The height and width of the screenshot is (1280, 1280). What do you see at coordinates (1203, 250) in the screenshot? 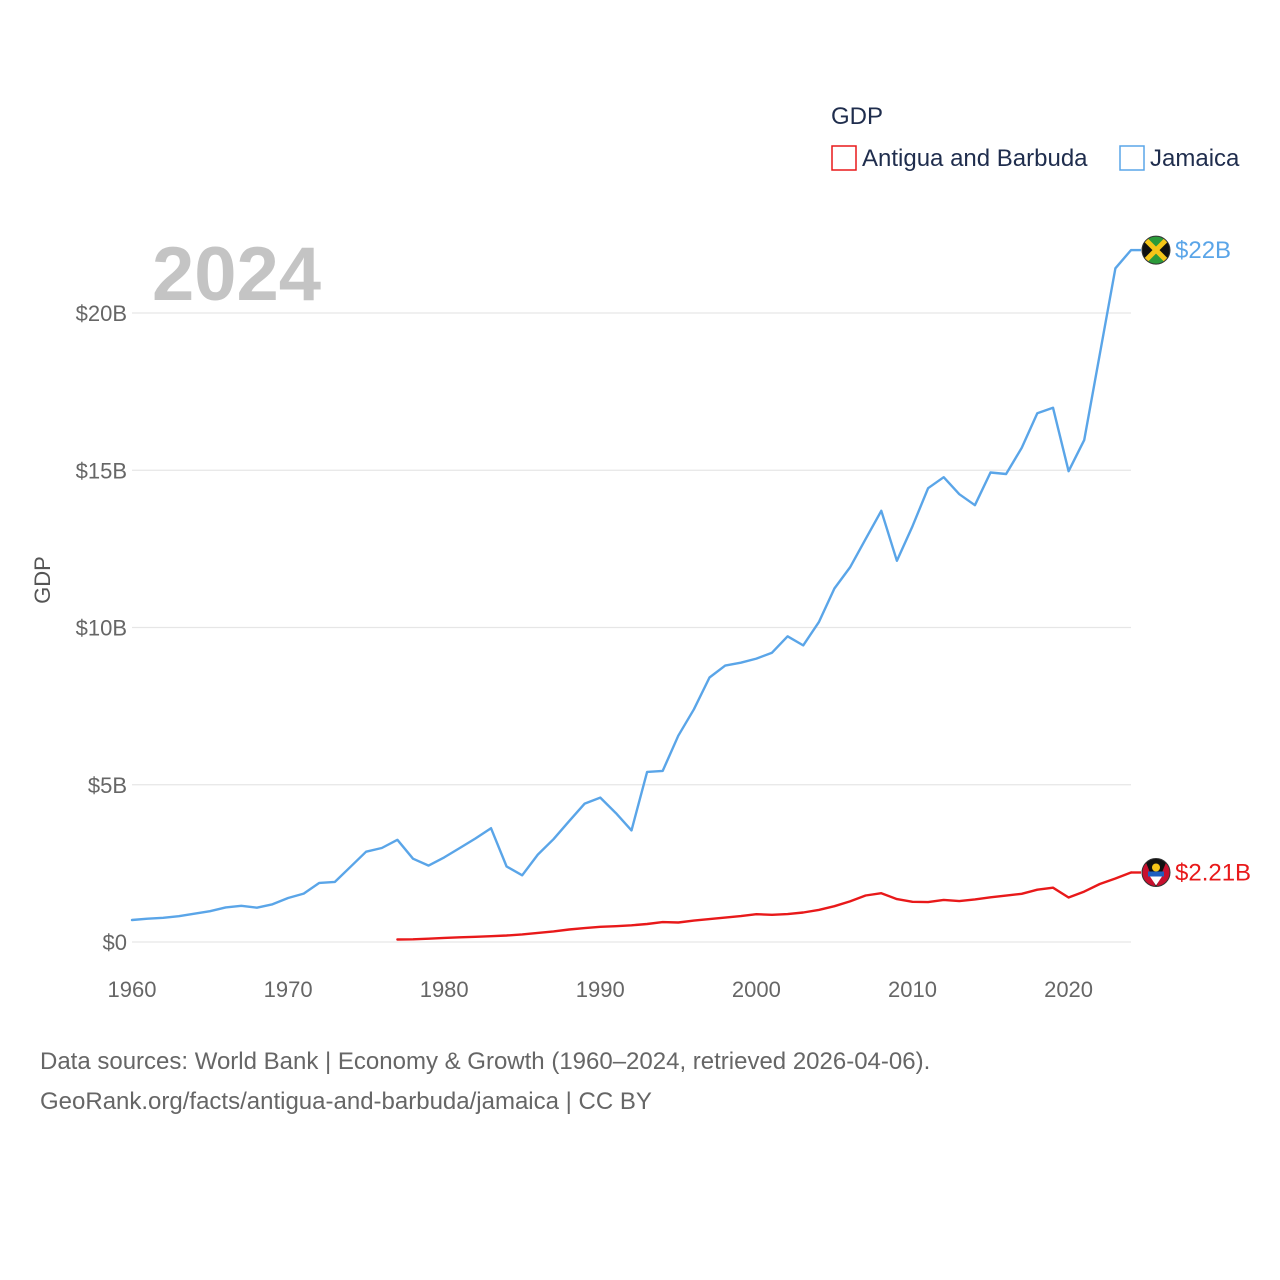
I see `end-value-label: $22B` at bounding box center [1203, 250].